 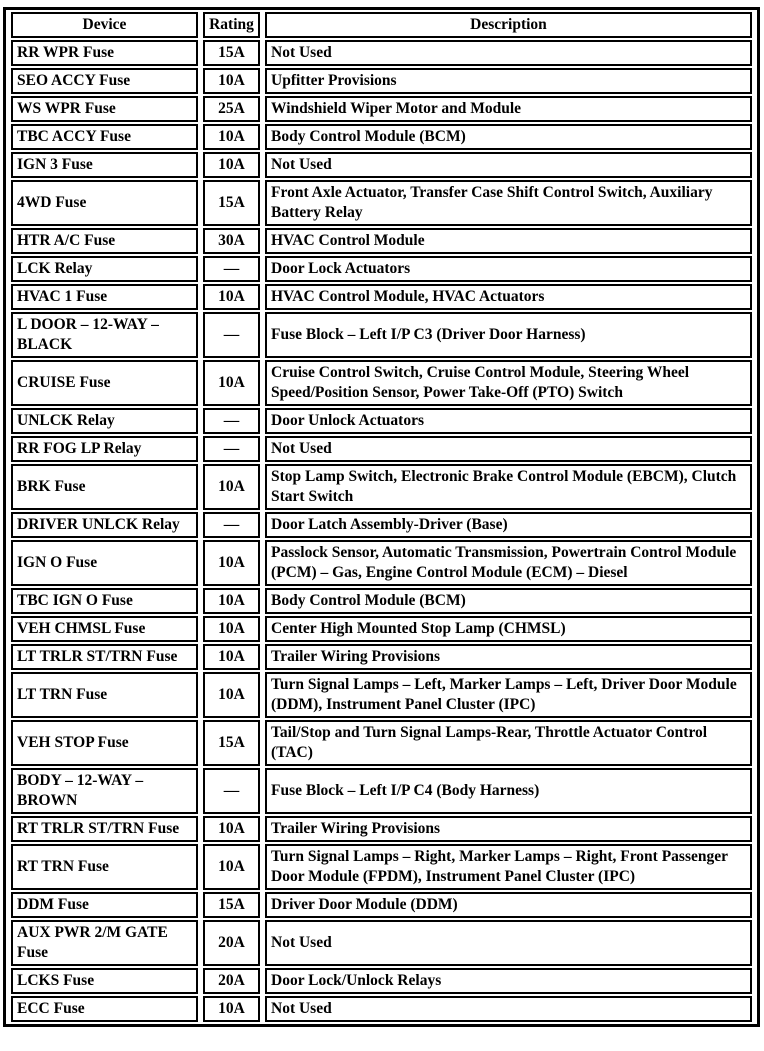 What do you see at coordinates (508, 905) in the screenshot?
I see `description-cell: Driver Door Module (DDM)` at bounding box center [508, 905].